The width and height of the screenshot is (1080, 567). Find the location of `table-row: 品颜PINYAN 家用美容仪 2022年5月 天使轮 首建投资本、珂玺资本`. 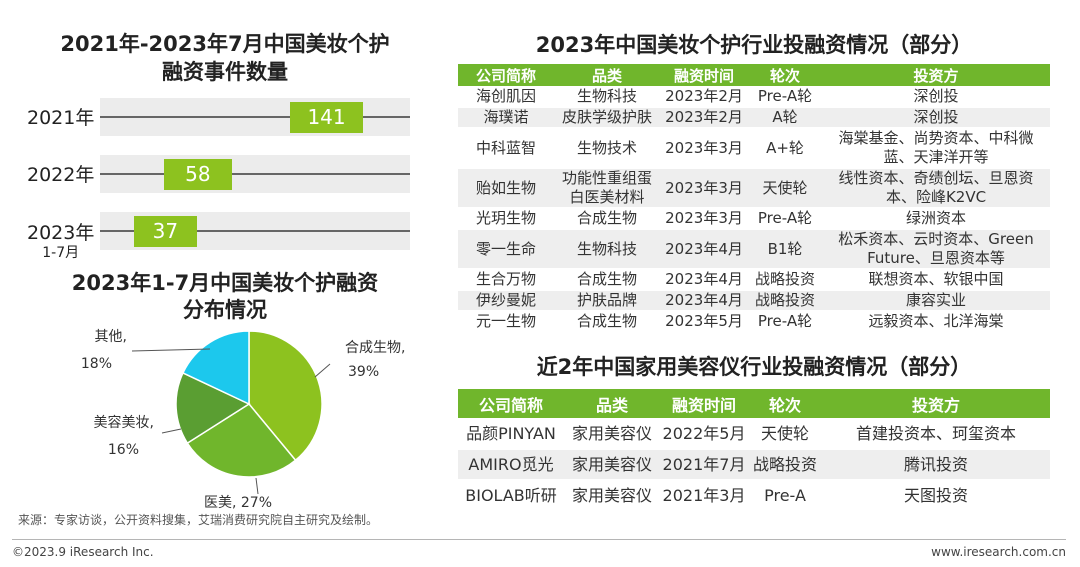

table-row: 品颜PINYAN 家用美容仪 2022年5月 天使轮 首建投资本、珂玺资本 is located at coordinates (754, 434).